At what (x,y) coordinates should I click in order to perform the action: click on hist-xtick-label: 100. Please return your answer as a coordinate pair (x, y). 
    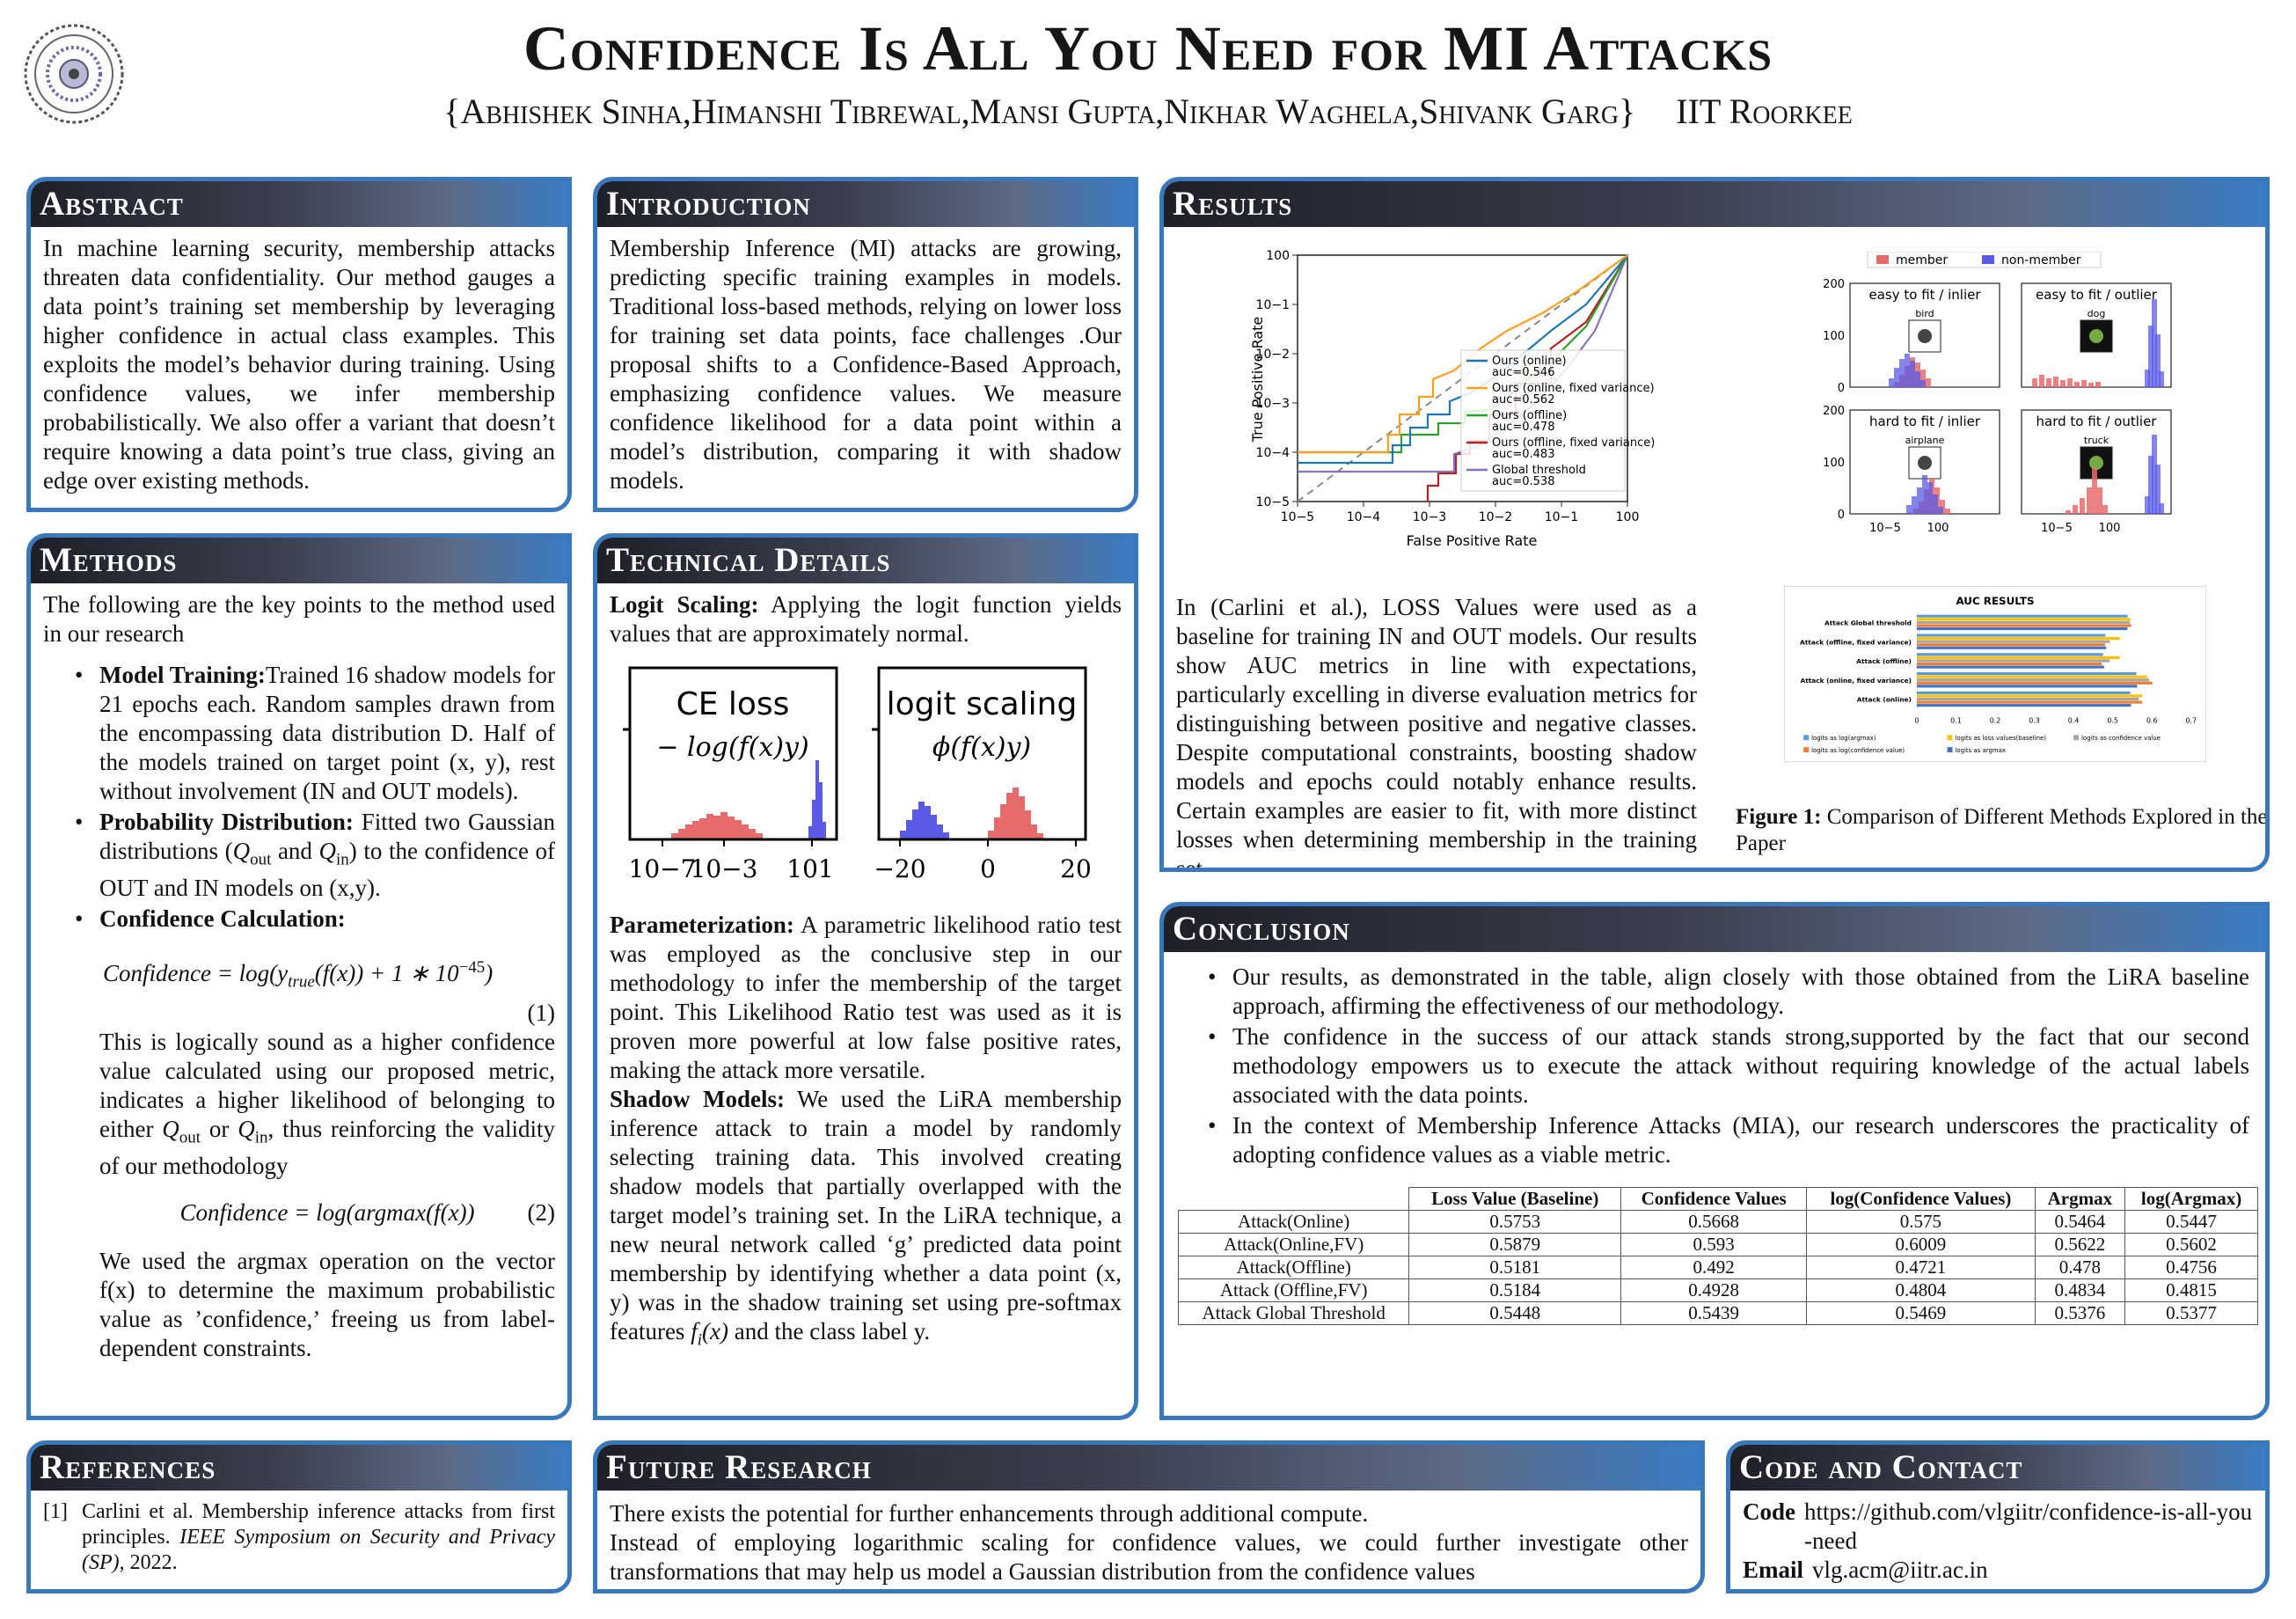
    Looking at the image, I should click on (1938, 527).